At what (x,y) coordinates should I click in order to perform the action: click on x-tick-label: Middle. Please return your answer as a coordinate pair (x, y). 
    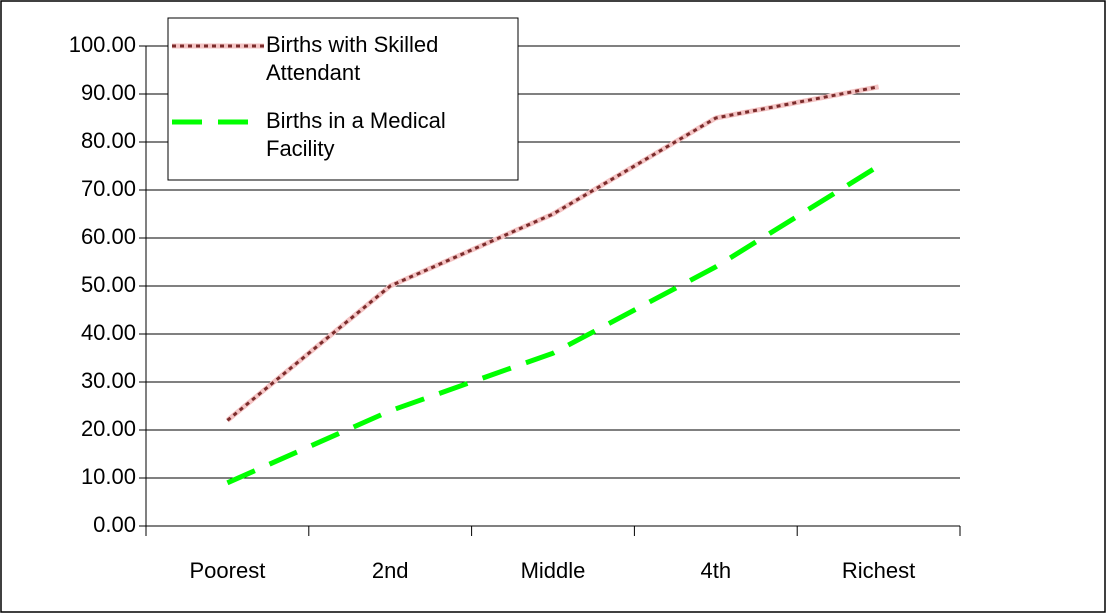
    Looking at the image, I should click on (553, 570).